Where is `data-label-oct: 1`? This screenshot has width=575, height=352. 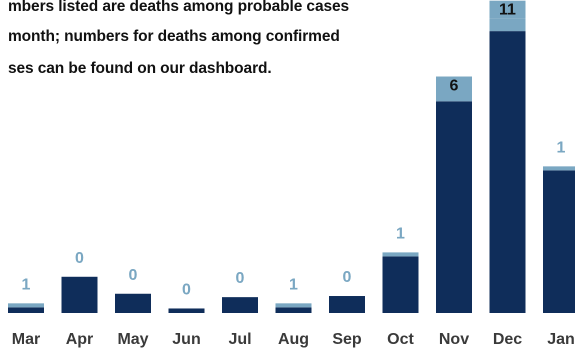
data-label-oct: 1 is located at coordinates (400, 233).